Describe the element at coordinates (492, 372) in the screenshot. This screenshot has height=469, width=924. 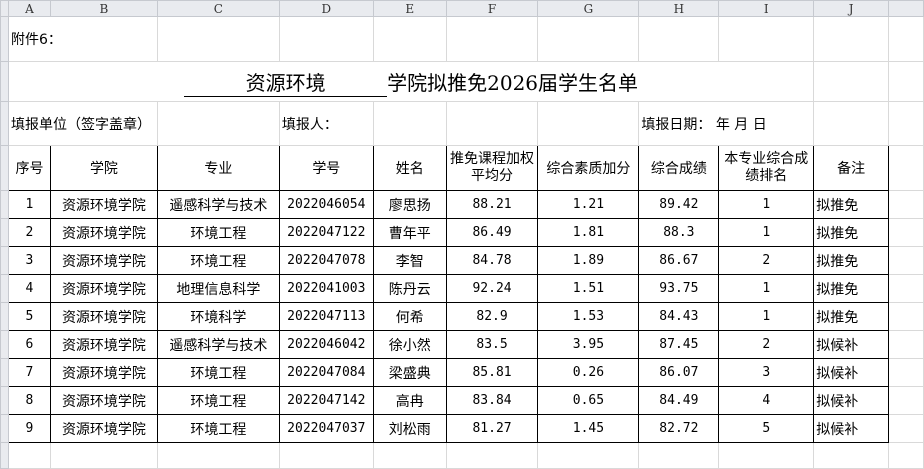
I see `table-cell: 85.81` at that location.